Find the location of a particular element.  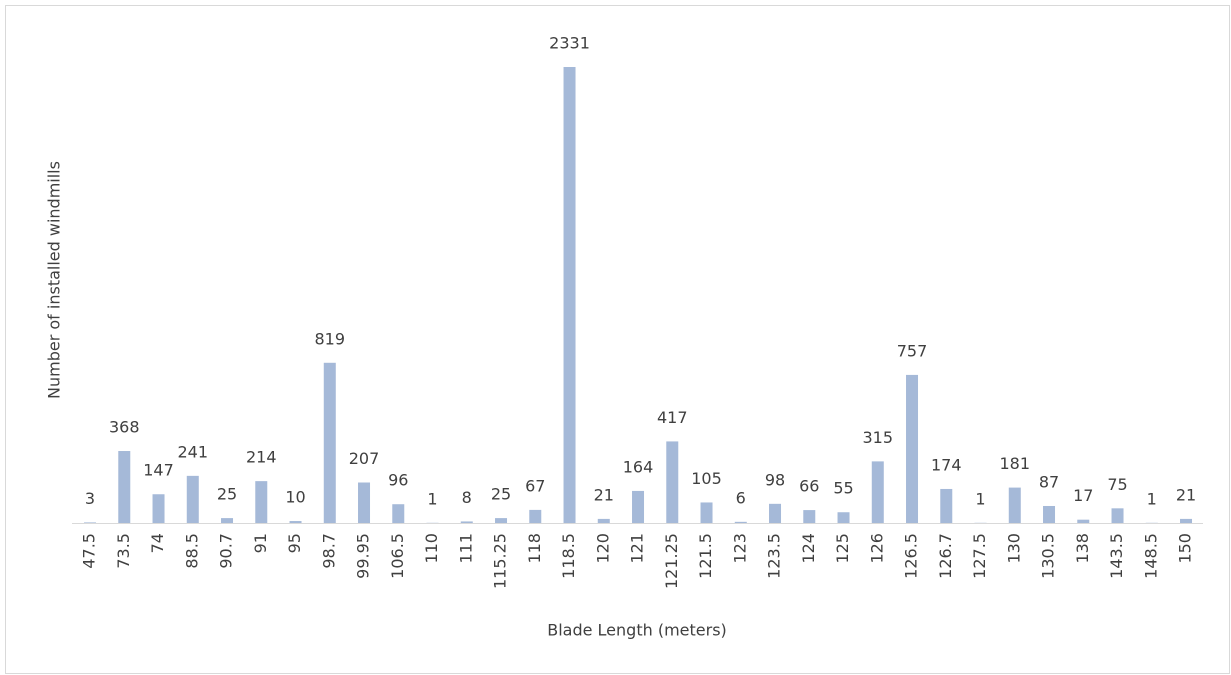

y-axis-title: Number of installed windmills is located at coordinates (54, 280).